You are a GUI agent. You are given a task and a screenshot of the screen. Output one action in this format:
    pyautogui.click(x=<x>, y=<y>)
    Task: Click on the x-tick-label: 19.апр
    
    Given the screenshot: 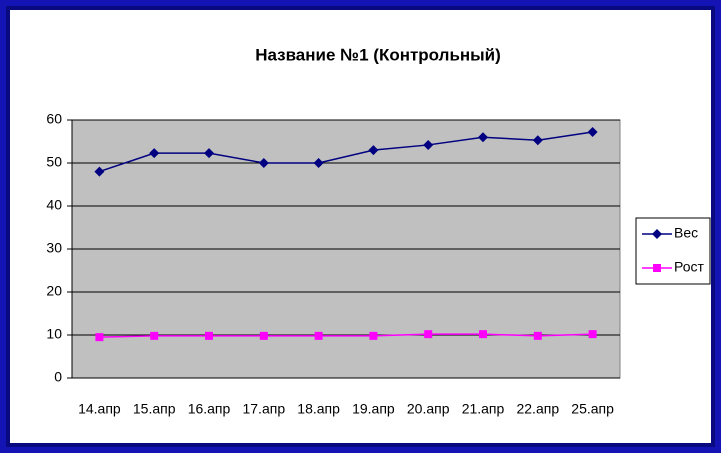 What is the action you would take?
    pyautogui.click(x=373, y=409)
    